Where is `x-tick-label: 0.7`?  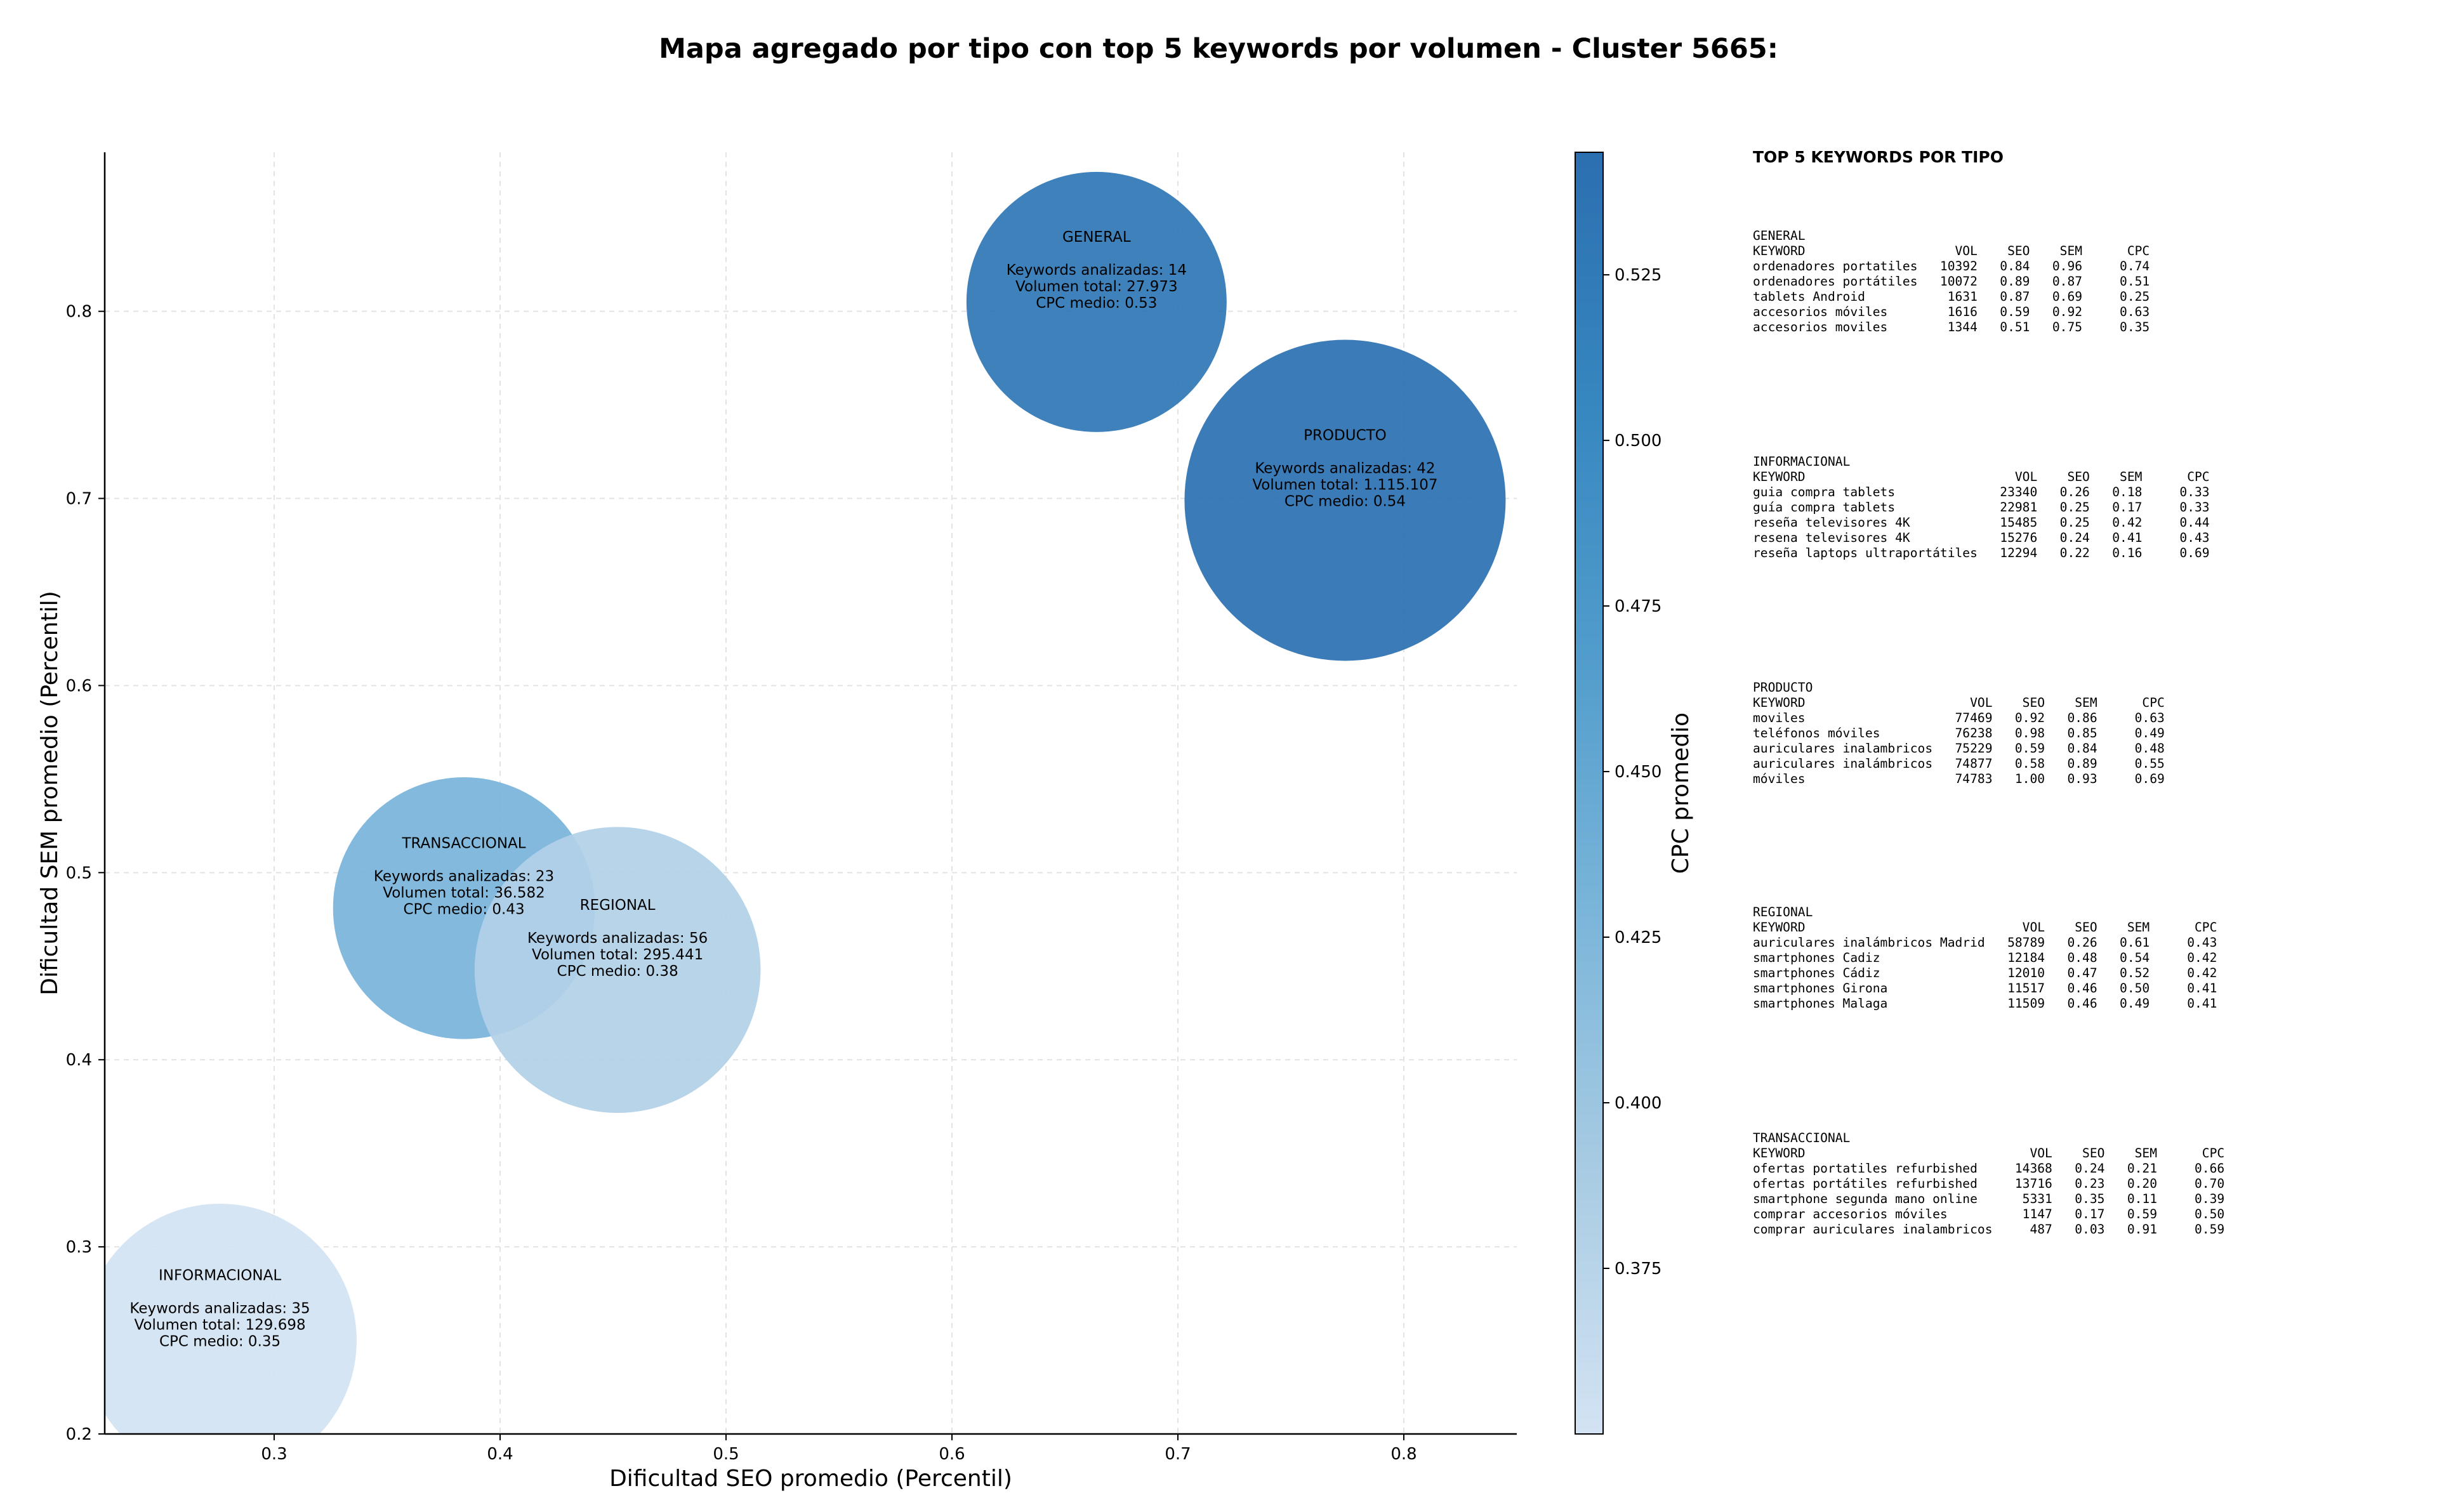 x-tick-label: 0.7 is located at coordinates (1178, 1454).